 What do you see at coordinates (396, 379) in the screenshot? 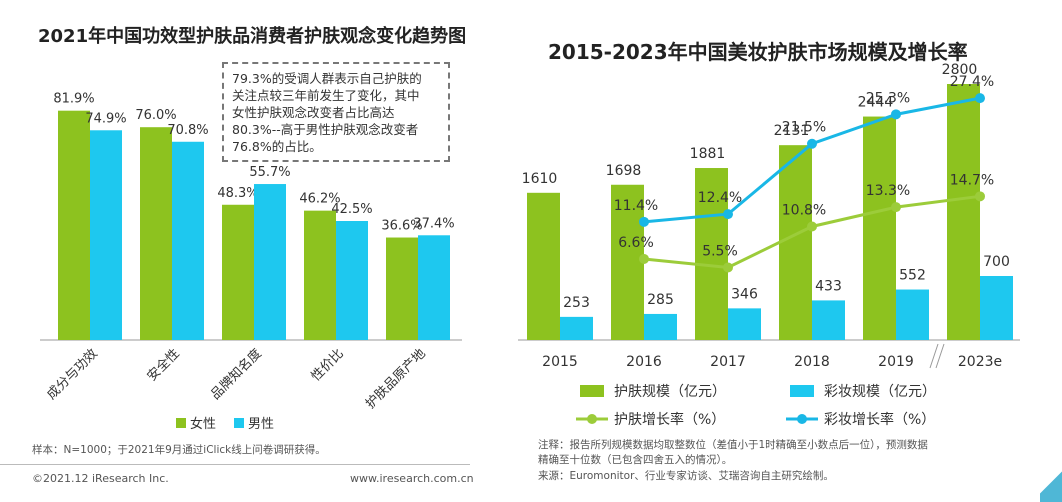
I see `category-tick-label: 护肤品原产地` at bounding box center [396, 379].